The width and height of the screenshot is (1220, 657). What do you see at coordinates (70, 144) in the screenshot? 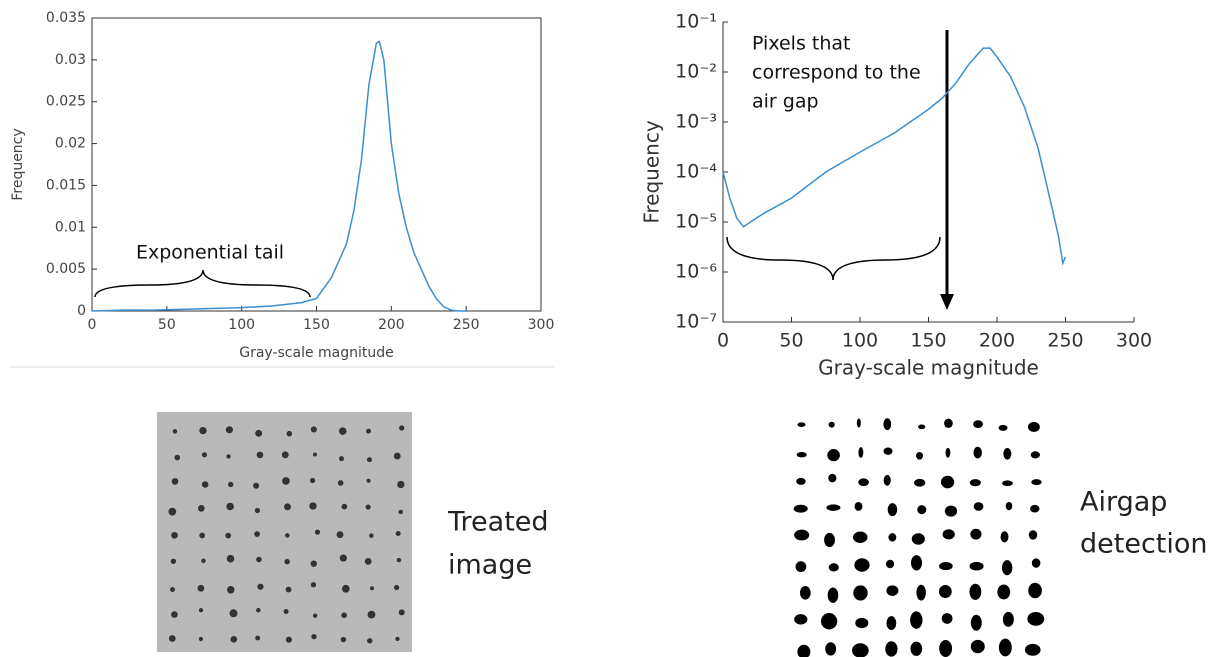
I see `y-tick-label: 0.02` at bounding box center [70, 144].